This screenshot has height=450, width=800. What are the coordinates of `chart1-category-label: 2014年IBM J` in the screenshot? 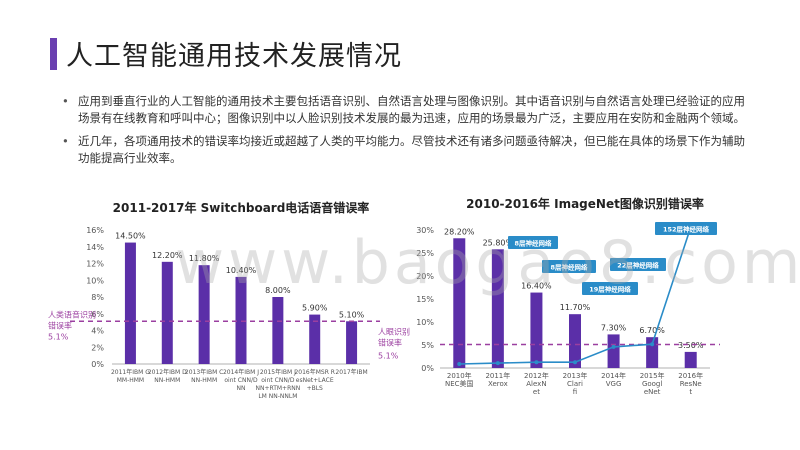 It's located at (241, 372).